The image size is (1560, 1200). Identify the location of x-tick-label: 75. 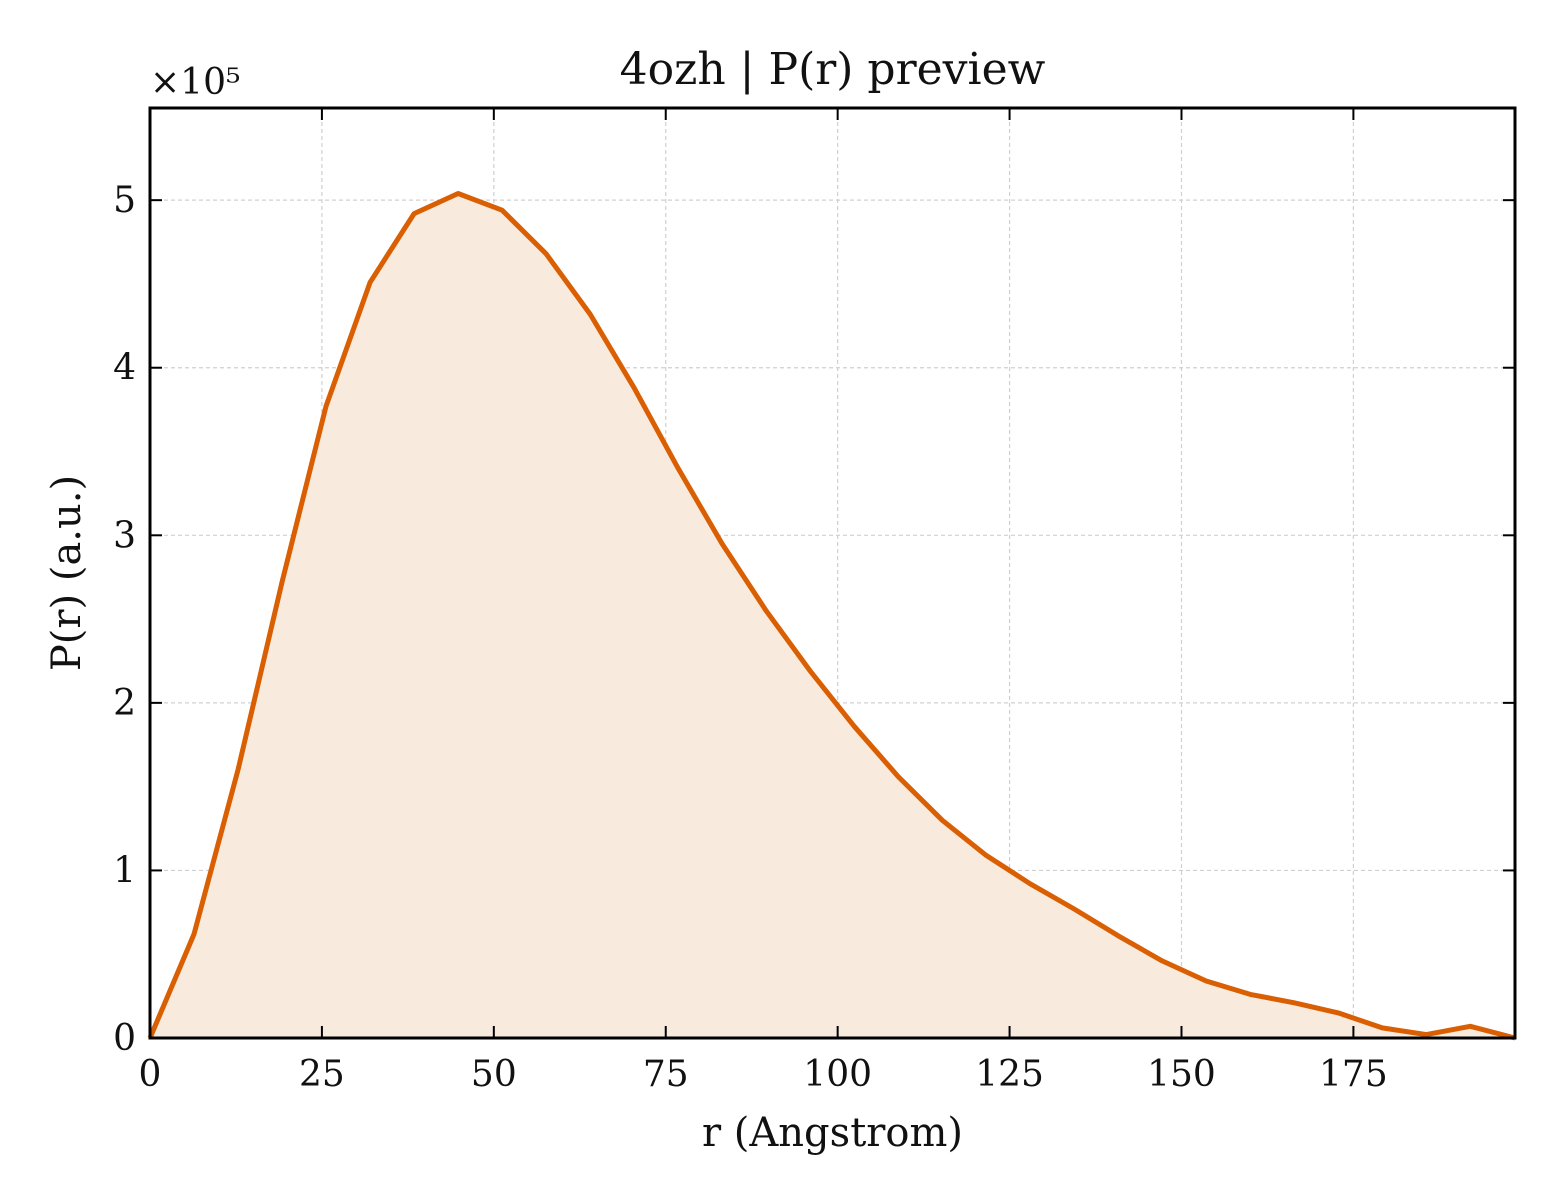
(666, 1074).